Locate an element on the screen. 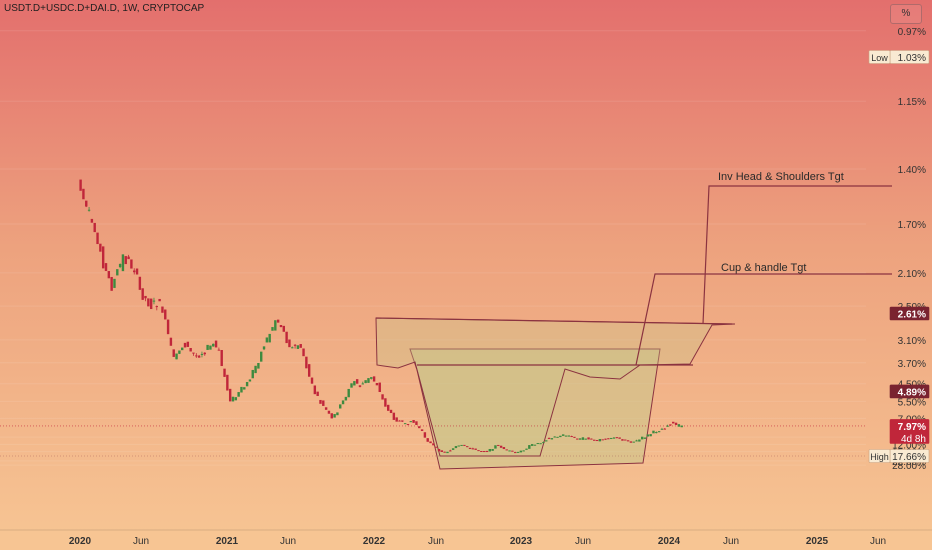 This screenshot has width=932, height=550. inv-hs-label: Inv Head & Shoulders Tgt is located at coordinates (781, 177).